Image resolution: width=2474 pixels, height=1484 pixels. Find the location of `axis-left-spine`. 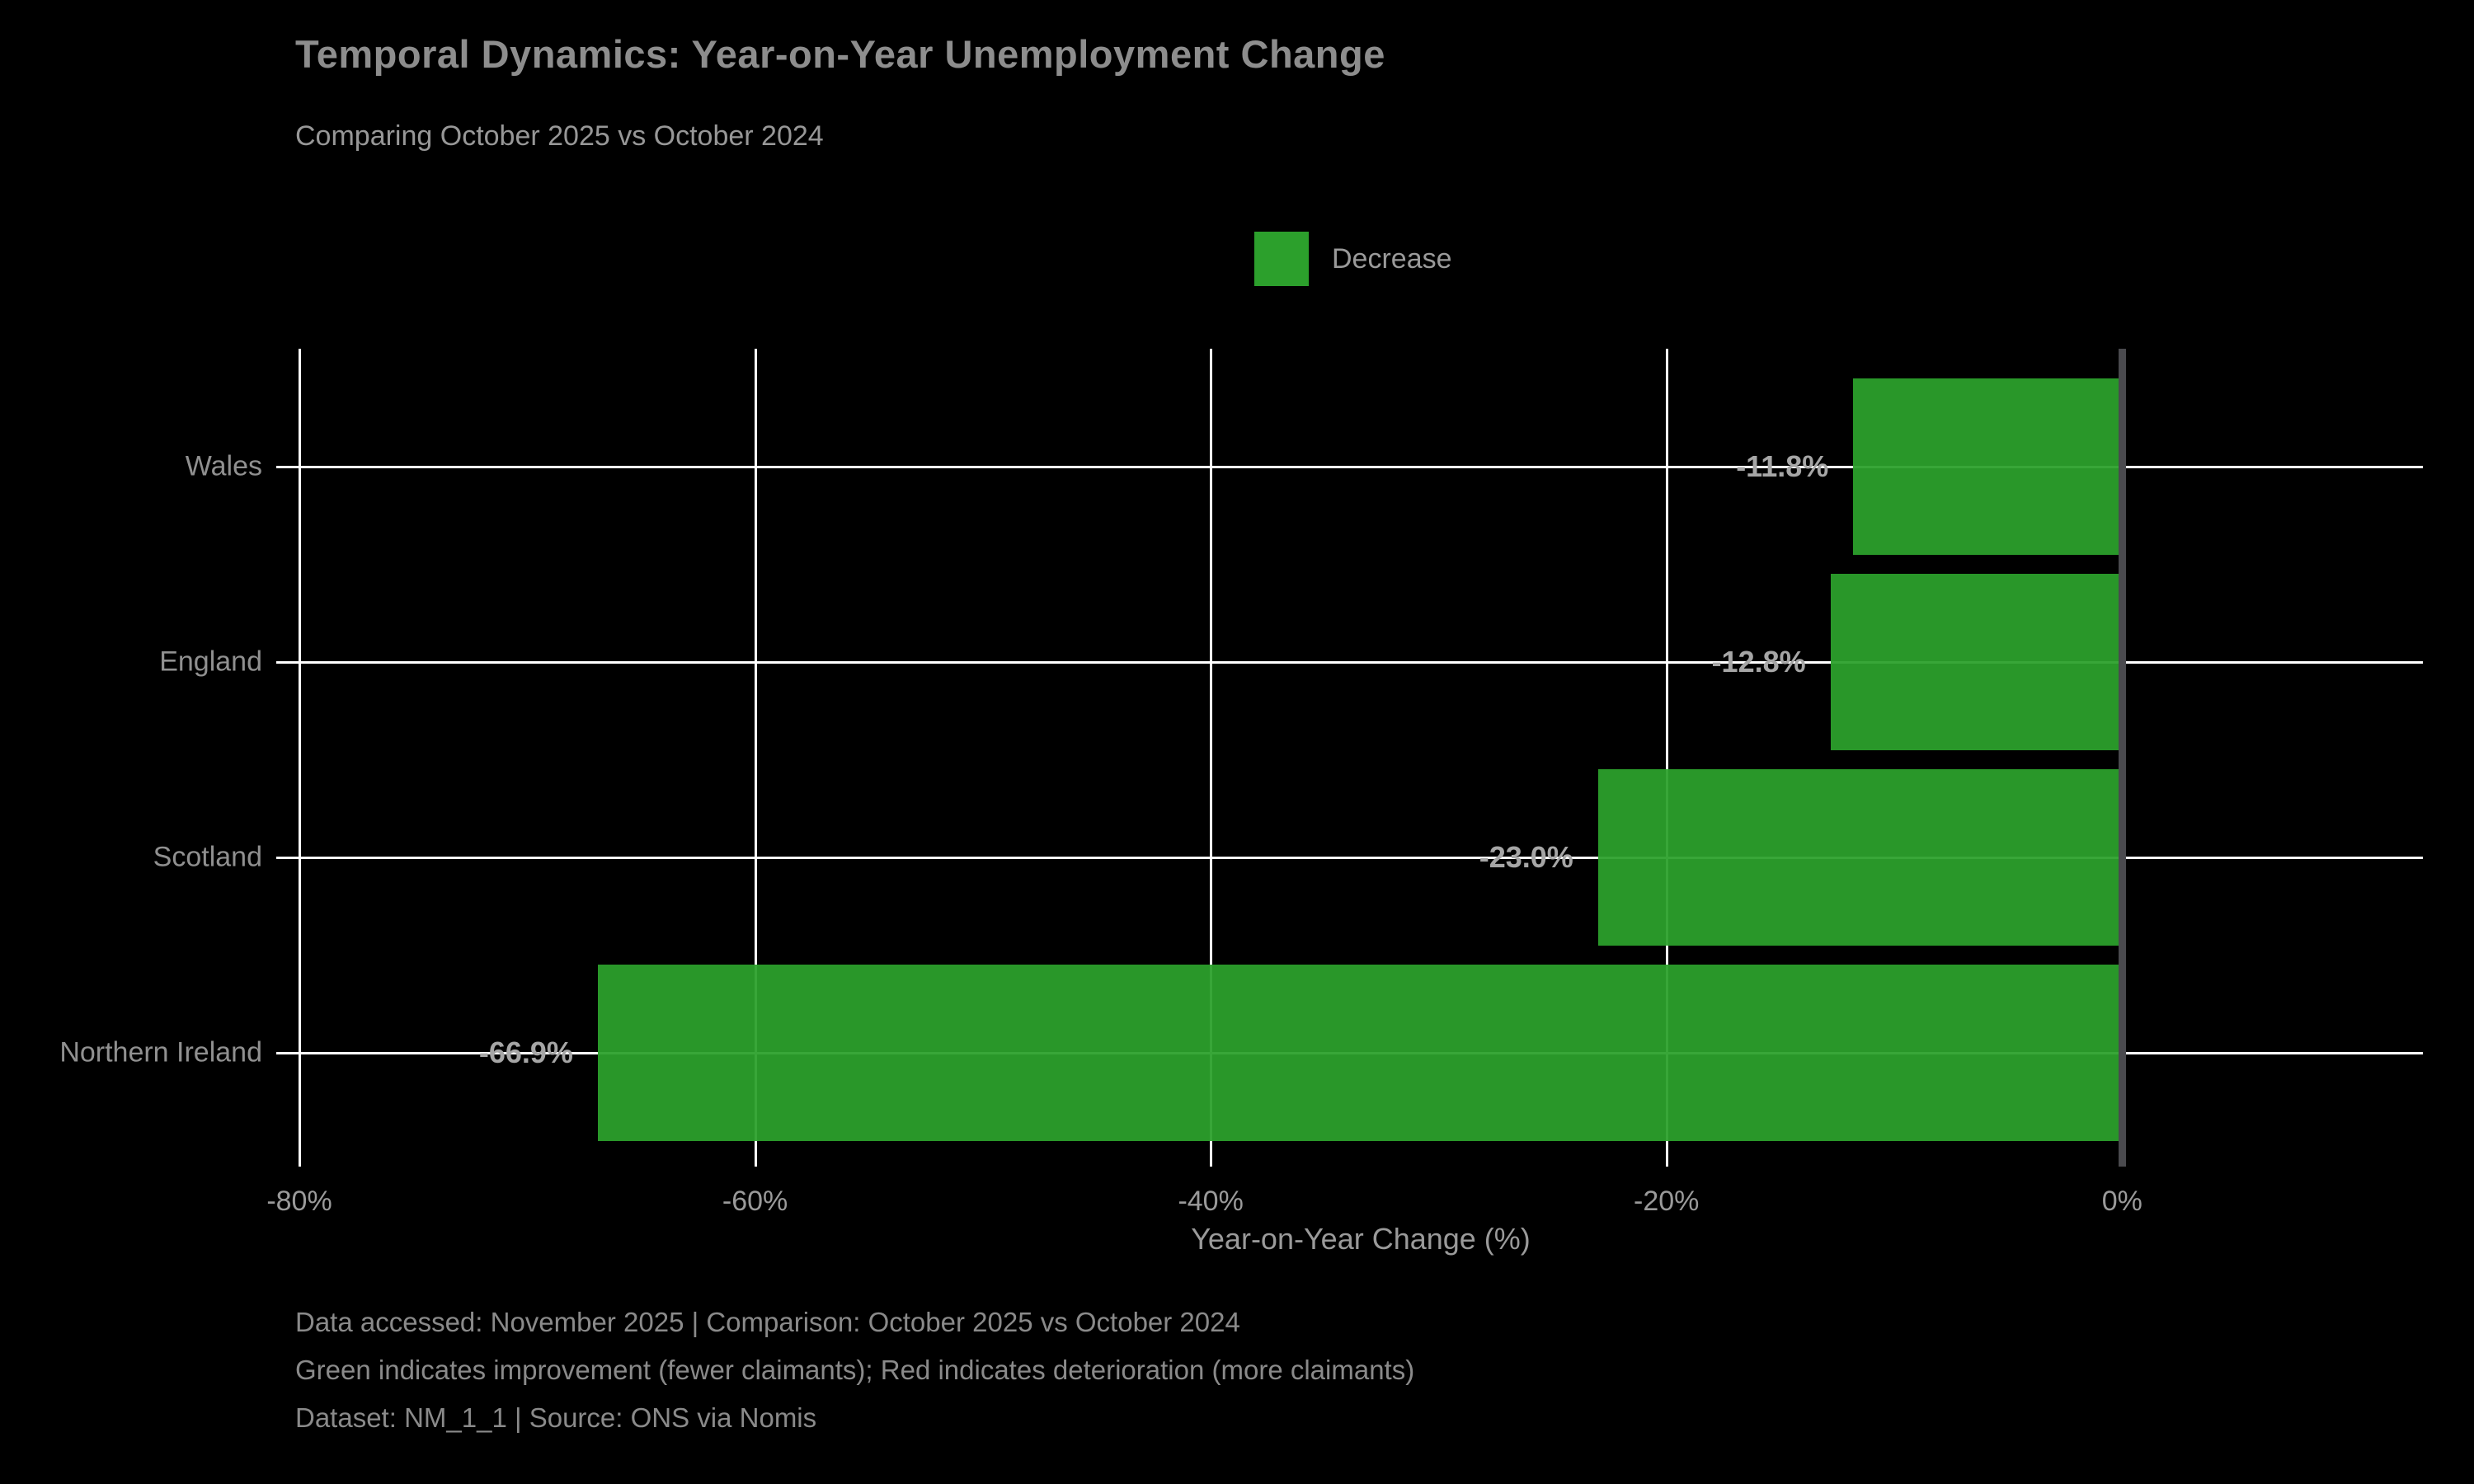

axis-left-spine is located at coordinates (300, 758).